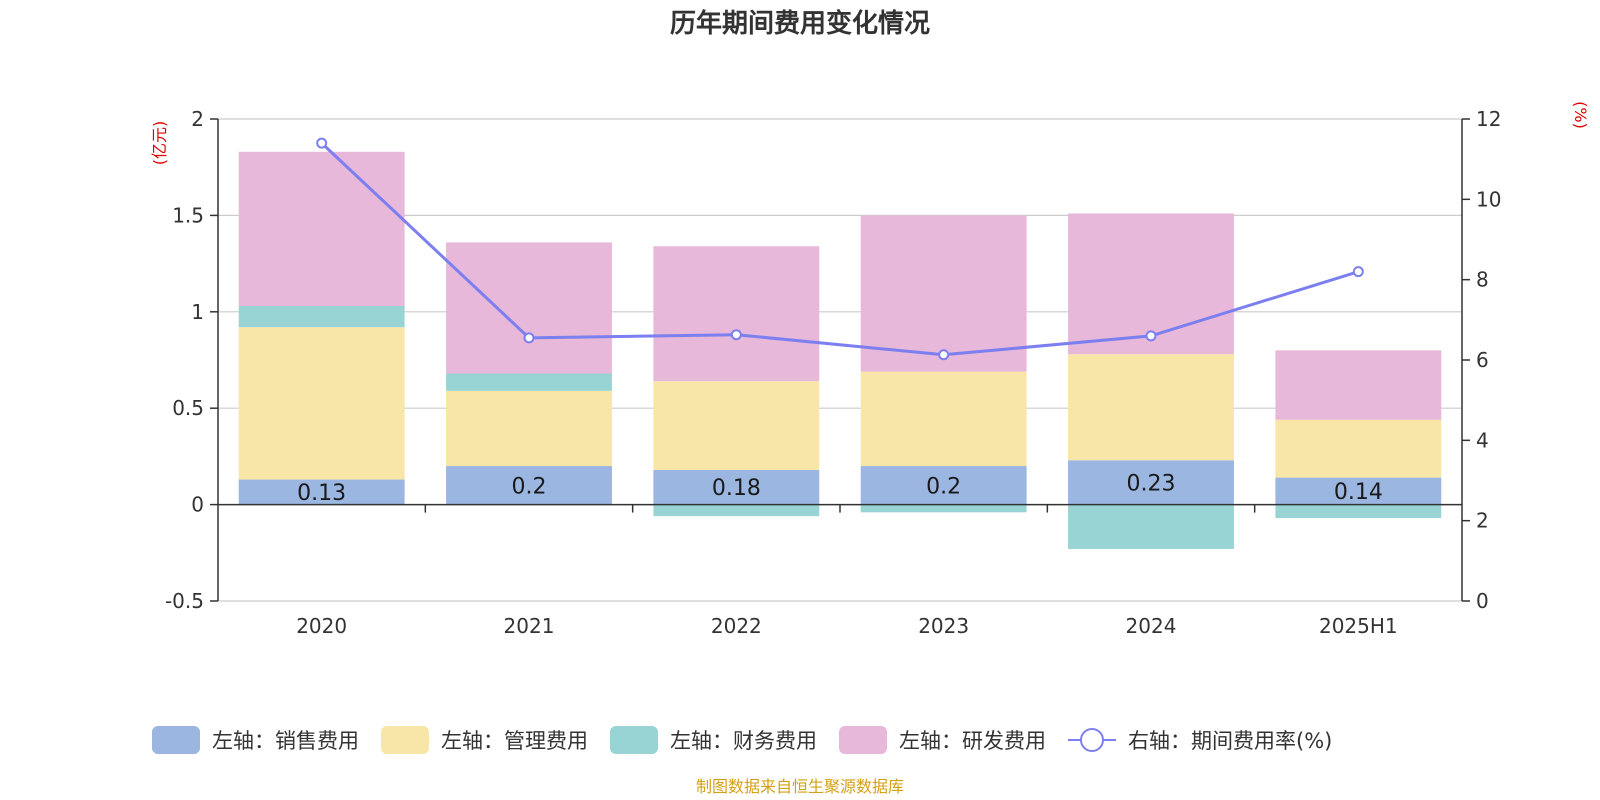  I want to click on legend-item: 左轴：财务费用, so click(713, 740).